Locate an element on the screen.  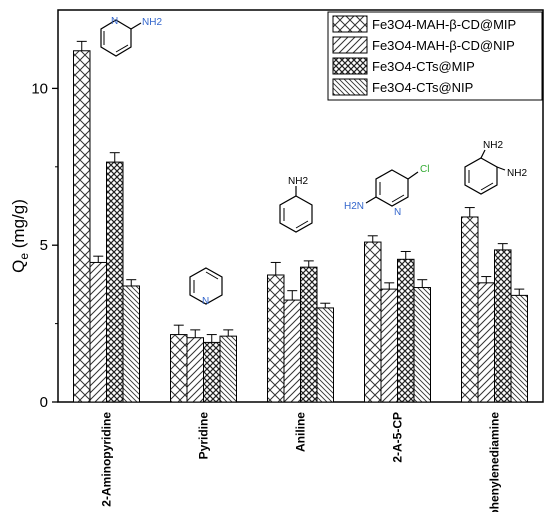
annotation-label: Cl is located at coordinates (424, 169).